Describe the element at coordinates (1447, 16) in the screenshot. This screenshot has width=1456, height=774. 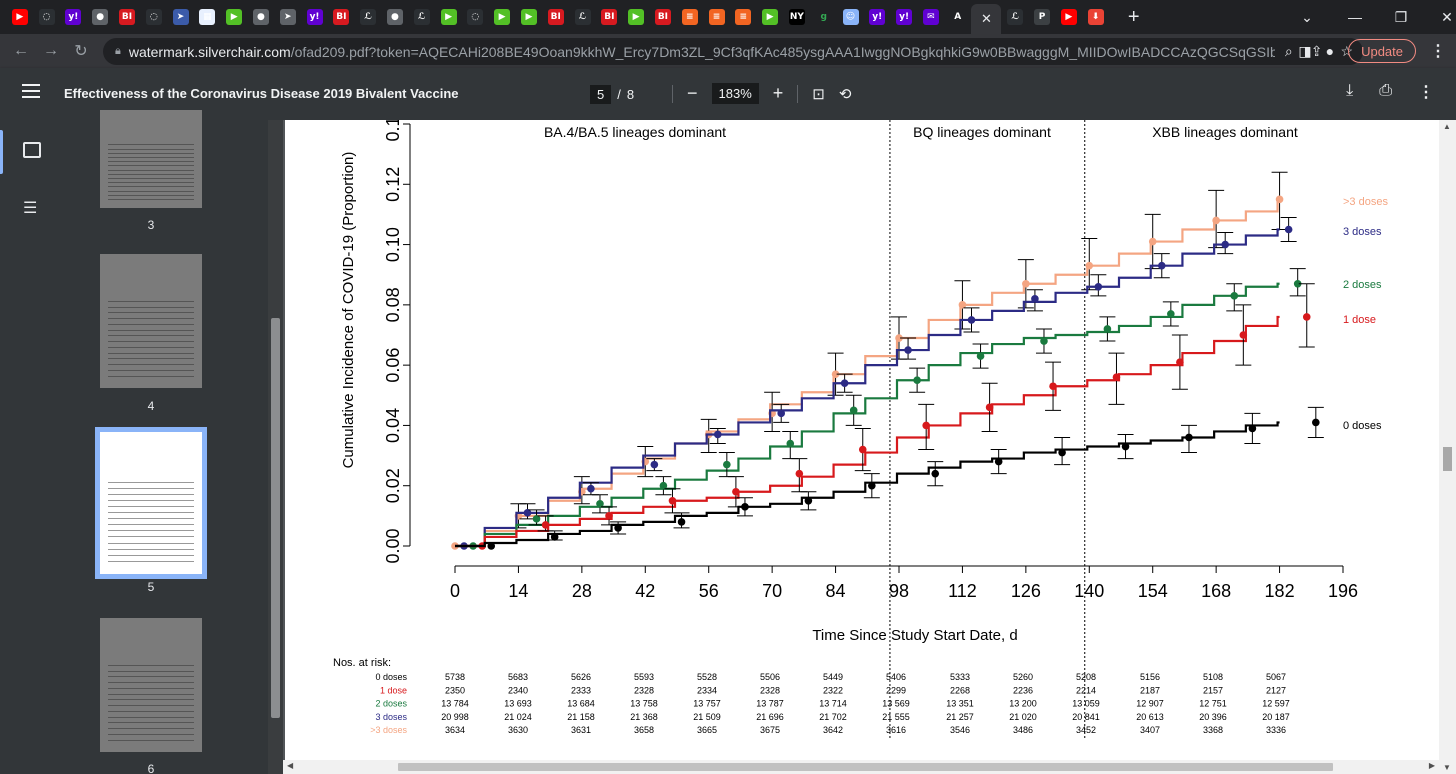
I see `close-window-button: ✕` at that location.